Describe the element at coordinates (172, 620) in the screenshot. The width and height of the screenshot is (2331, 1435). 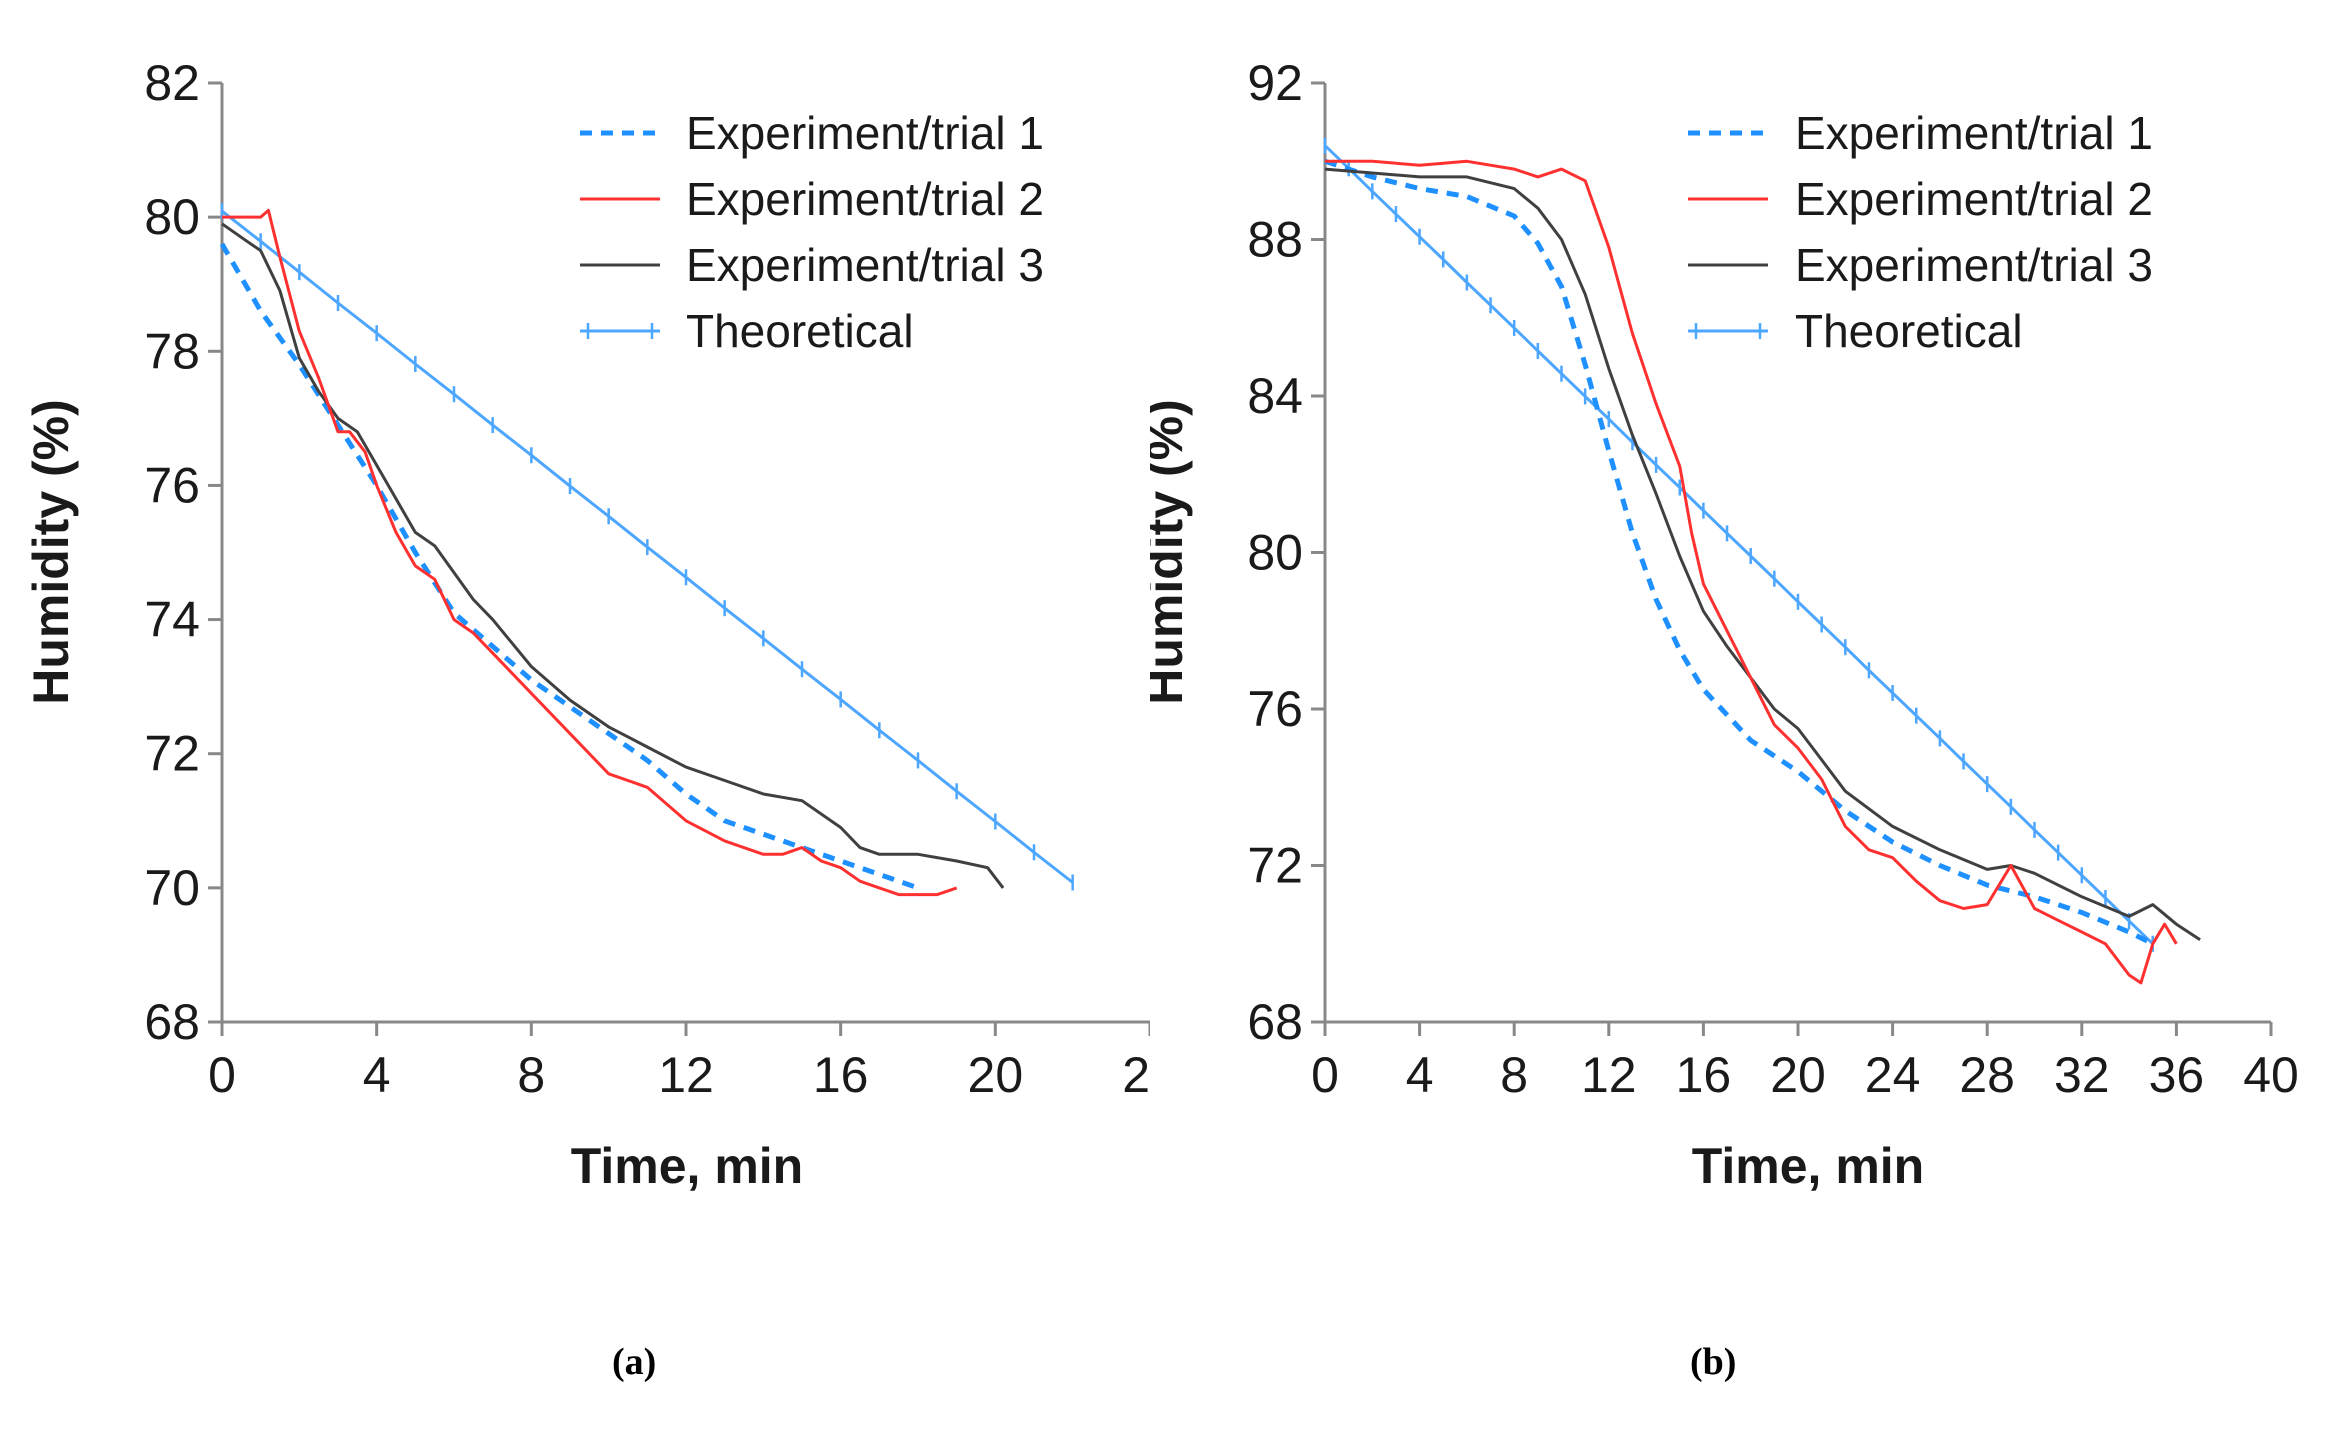
I see `chart-a-y-tick-label: 74` at that location.